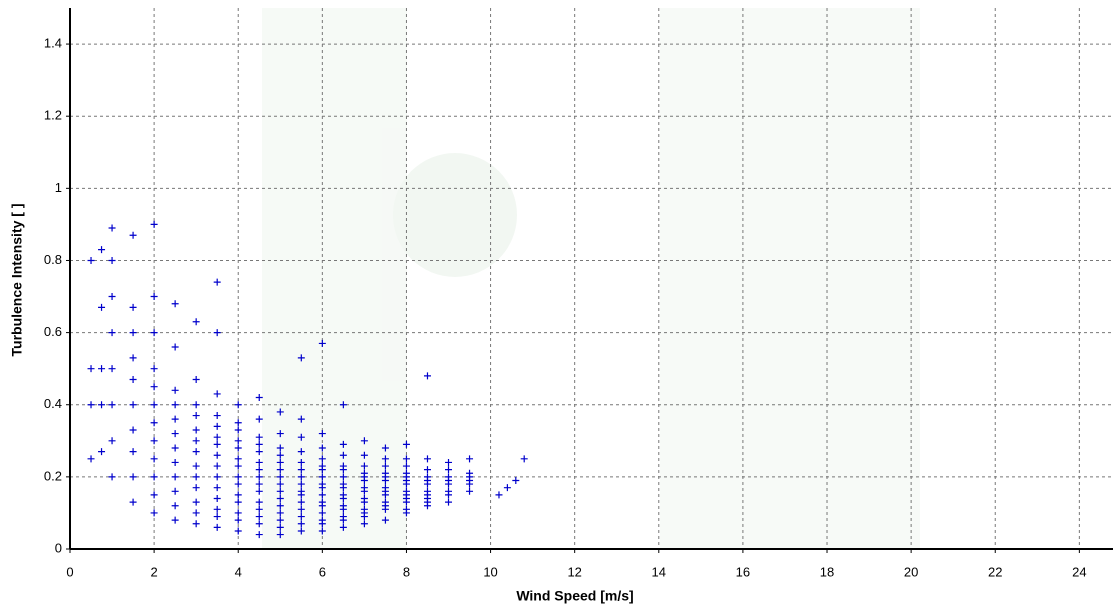 The width and height of the screenshot is (1113, 609). What do you see at coordinates (53, 403) in the screenshot?
I see `y-tick-label: 0.4` at bounding box center [53, 403].